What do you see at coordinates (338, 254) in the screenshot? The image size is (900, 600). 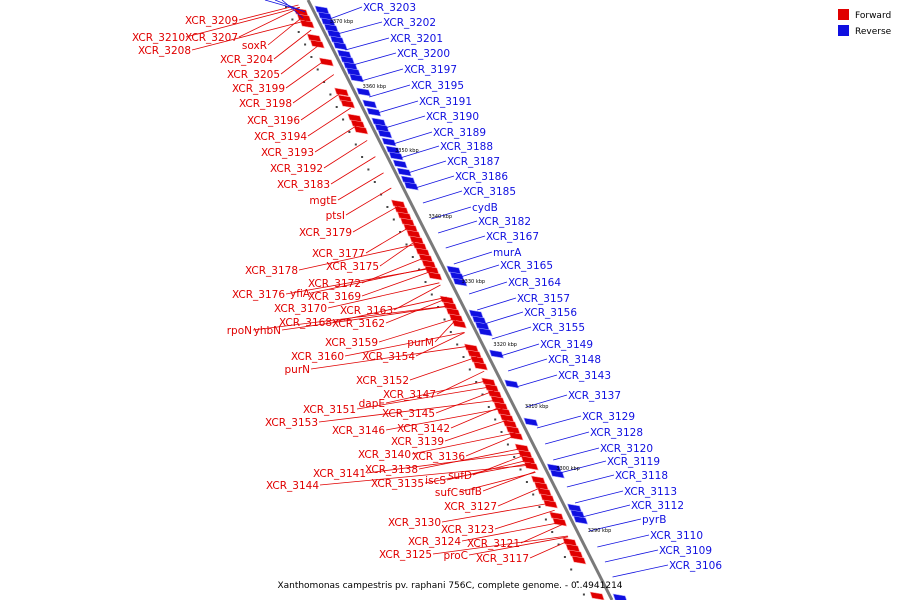 I see `forward-gene-label: XCR_3177` at bounding box center [338, 254].